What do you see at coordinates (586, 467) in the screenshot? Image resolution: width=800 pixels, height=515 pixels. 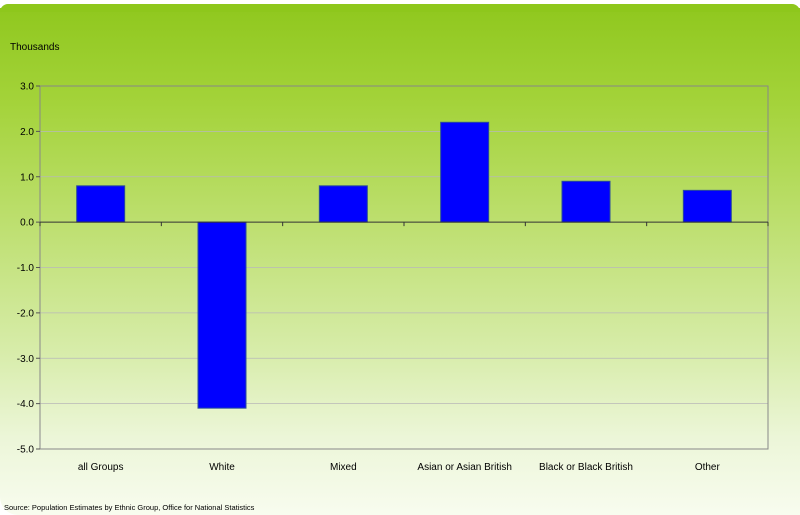 I see `category-label: Black or Black British` at bounding box center [586, 467].